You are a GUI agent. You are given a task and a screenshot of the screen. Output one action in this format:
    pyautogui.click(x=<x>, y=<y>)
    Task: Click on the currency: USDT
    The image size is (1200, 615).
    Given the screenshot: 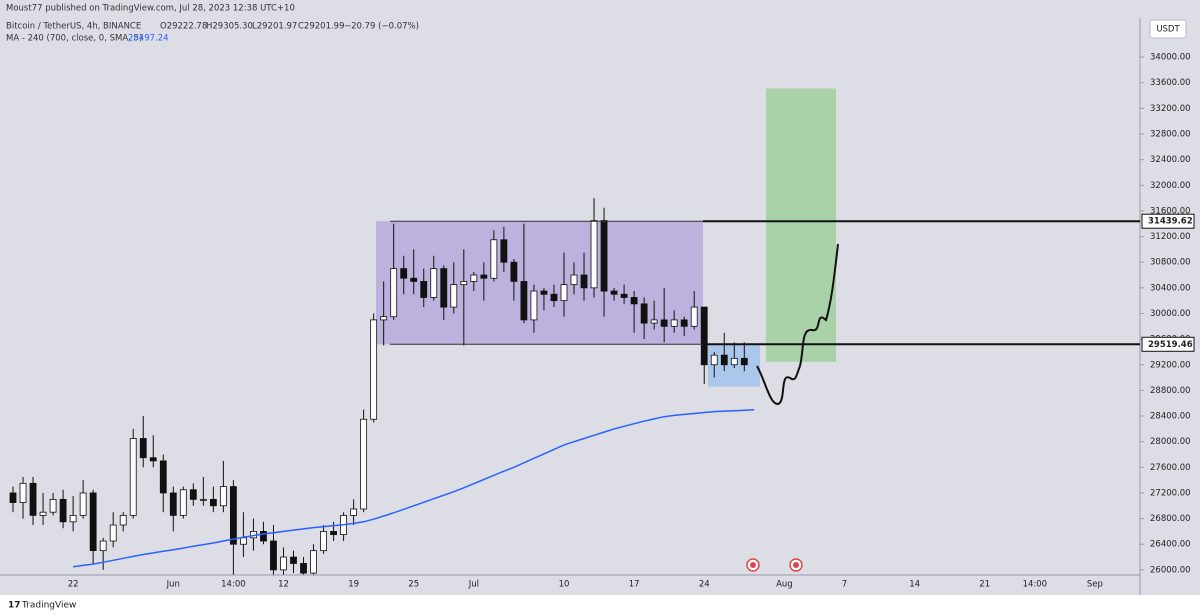 What is the action you would take?
    pyautogui.click(x=1168, y=30)
    